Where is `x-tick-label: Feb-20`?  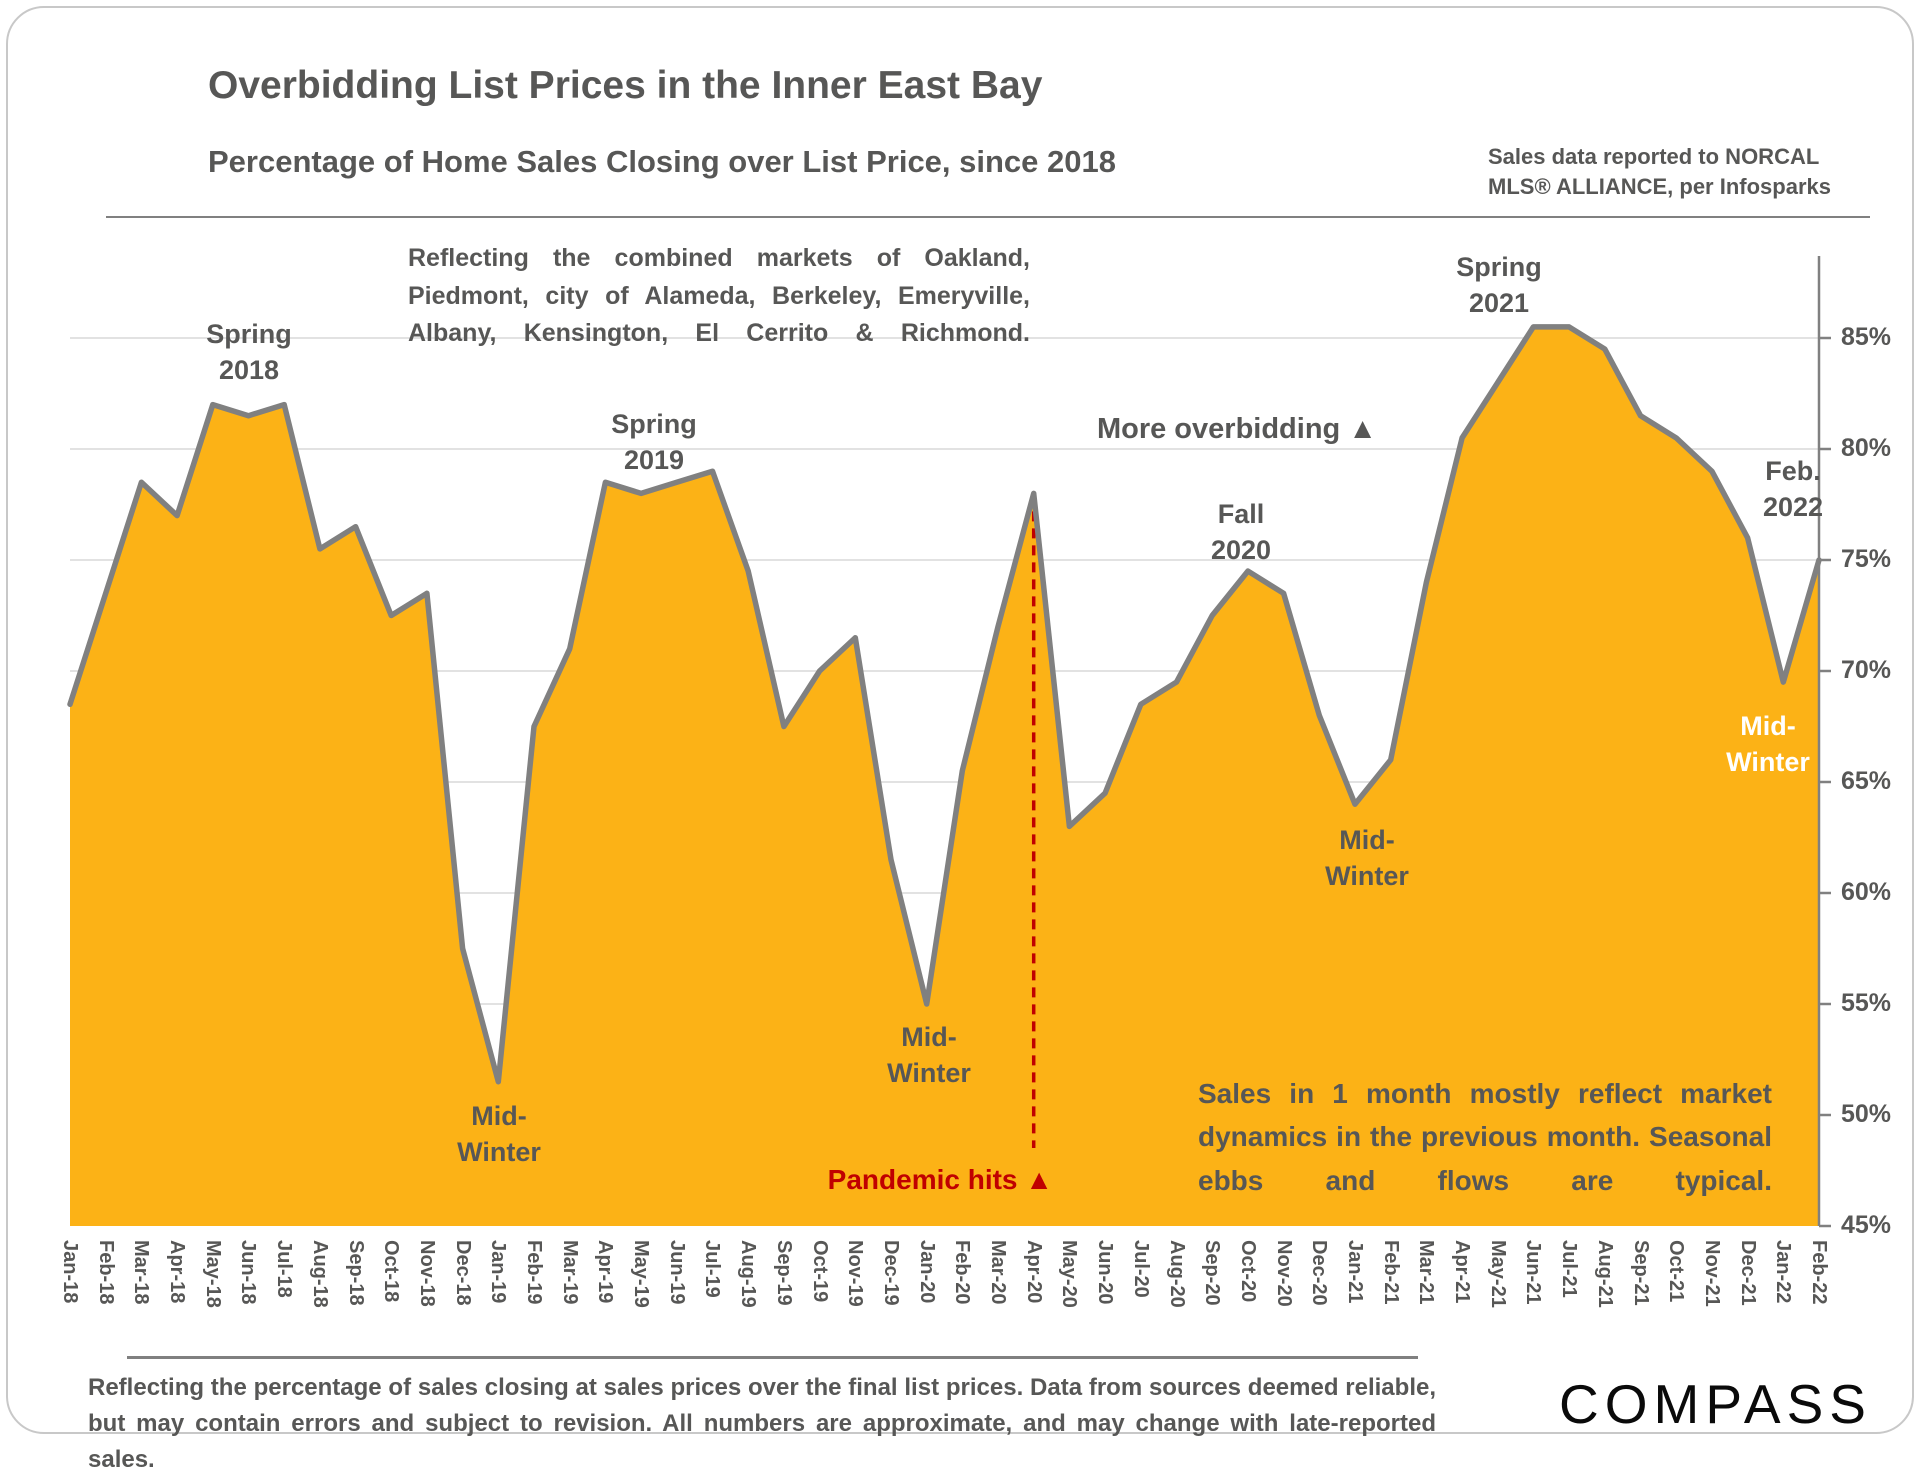 x-tick-label: Feb-20 is located at coordinates (962, 1272).